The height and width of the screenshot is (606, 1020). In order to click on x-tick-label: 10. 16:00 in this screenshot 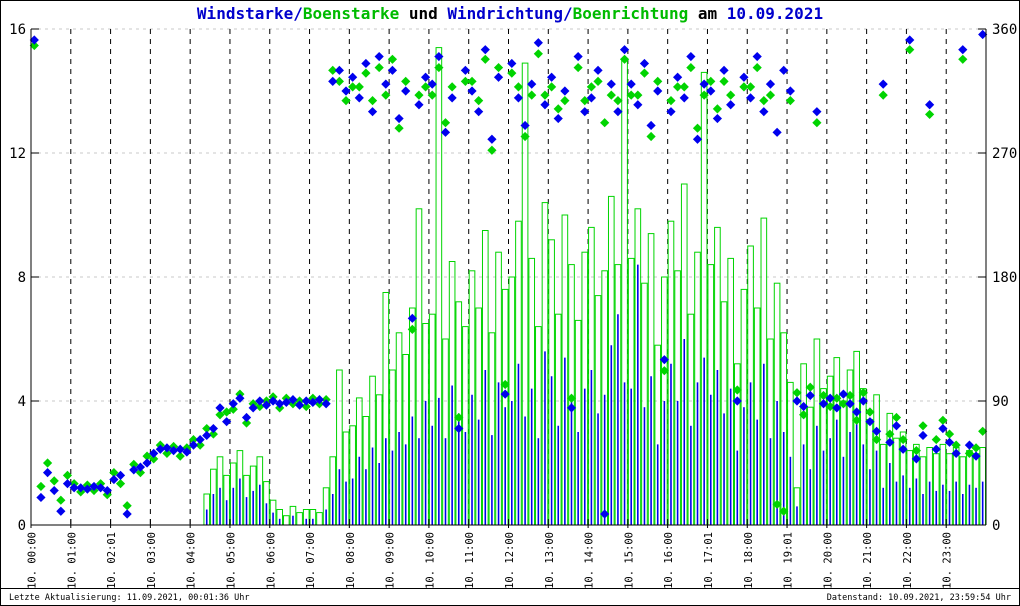, I will do `click(669, 560)`.